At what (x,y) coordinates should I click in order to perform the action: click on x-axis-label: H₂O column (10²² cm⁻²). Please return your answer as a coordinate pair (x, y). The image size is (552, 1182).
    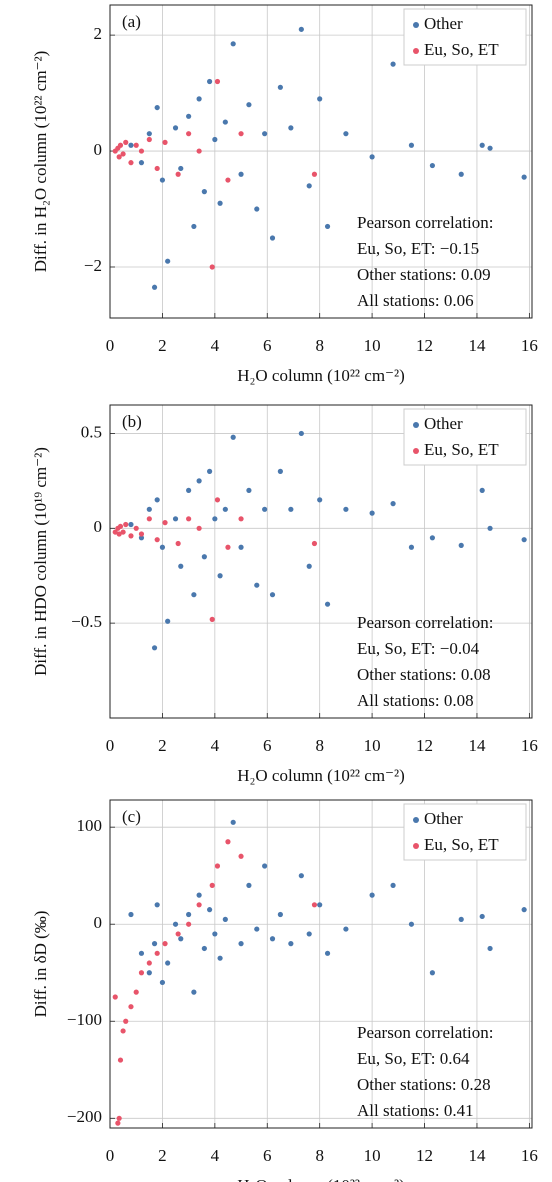
    Looking at the image, I should click on (321, 375).